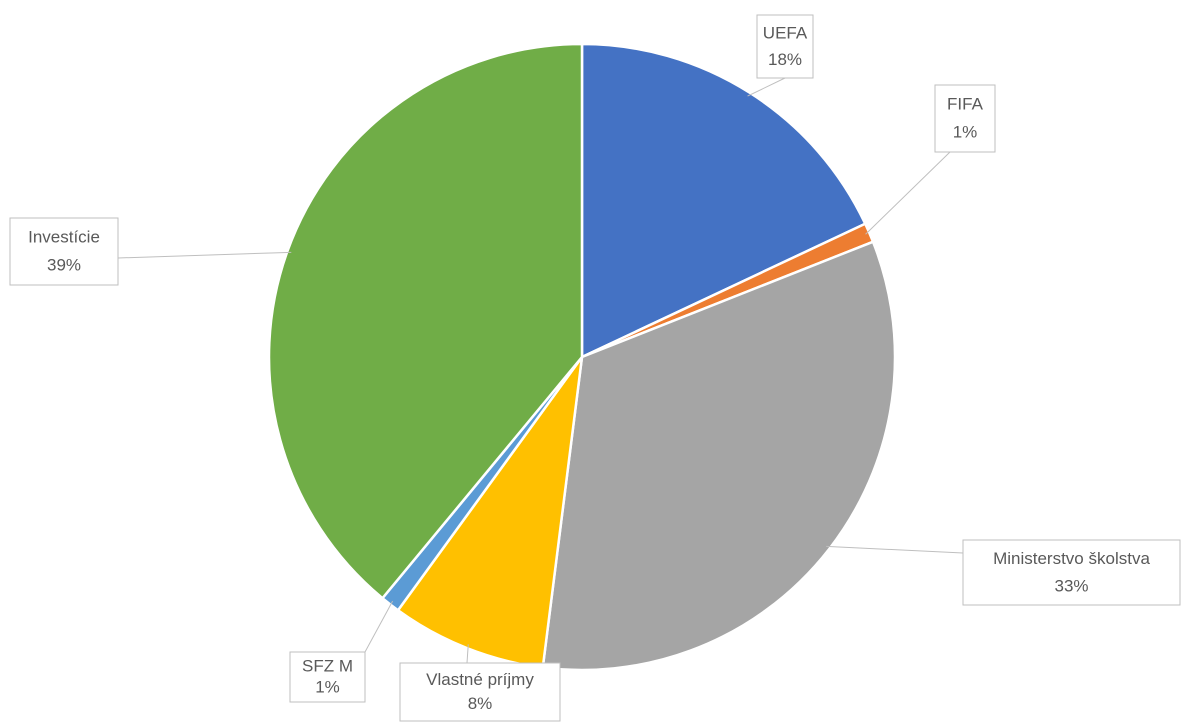 Image resolution: width=1182 pixels, height=724 pixels. Describe the element at coordinates (785, 32) in the screenshot. I see `slice-label: UEFA` at that location.